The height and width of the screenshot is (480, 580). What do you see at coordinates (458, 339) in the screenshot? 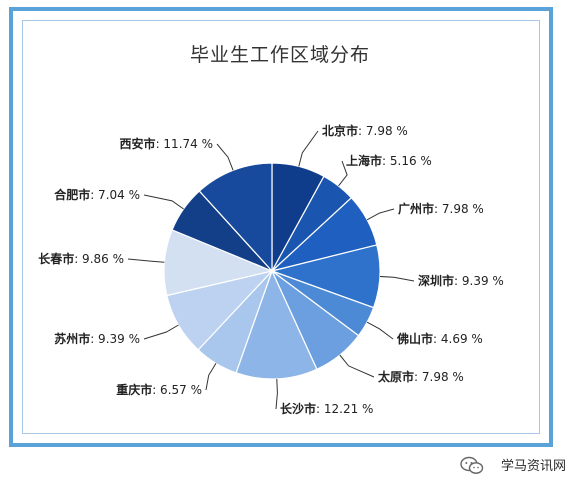
I see `slice-label-value: : 4.69 %` at bounding box center [458, 339].